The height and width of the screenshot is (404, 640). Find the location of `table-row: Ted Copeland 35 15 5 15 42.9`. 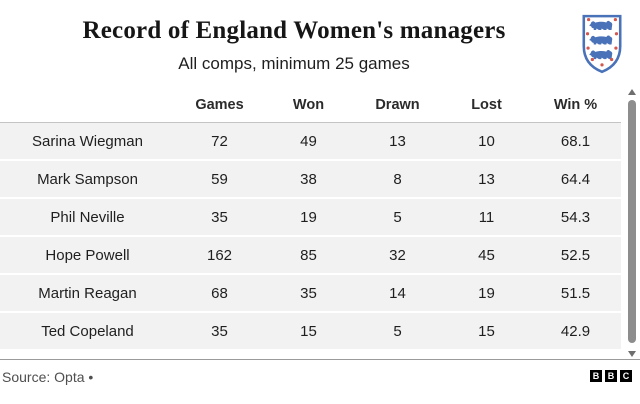

table-row: Ted Copeland 35 15 5 15 42.9 is located at coordinates (310, 332).